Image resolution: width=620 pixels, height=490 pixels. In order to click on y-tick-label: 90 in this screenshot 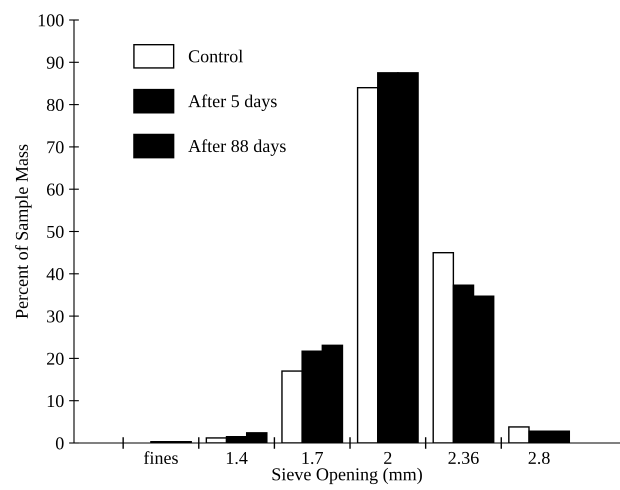, I will do `click(55, 62)`.